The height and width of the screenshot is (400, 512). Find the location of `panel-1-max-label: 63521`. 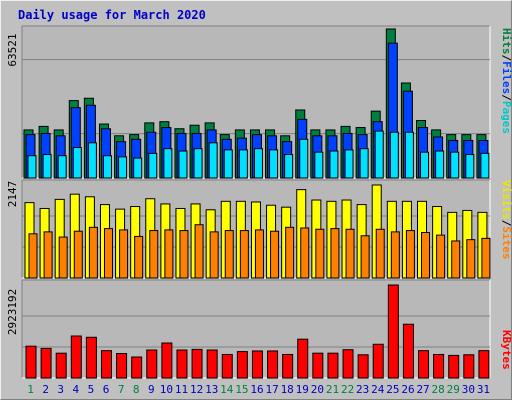

panel-1-max-label: 63521 is located at coordinates (12, 49).